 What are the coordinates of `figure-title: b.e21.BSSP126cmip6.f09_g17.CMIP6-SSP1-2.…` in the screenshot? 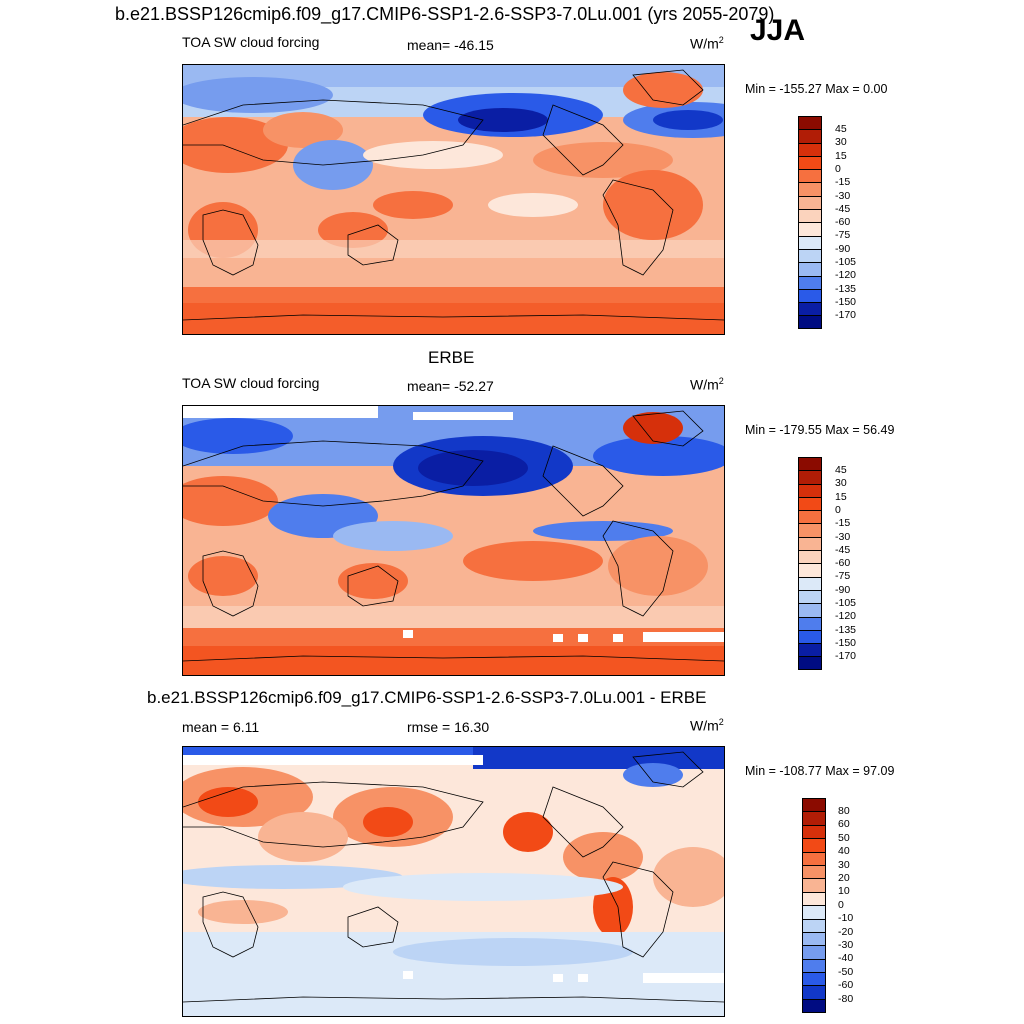 It's located at (445, 14).